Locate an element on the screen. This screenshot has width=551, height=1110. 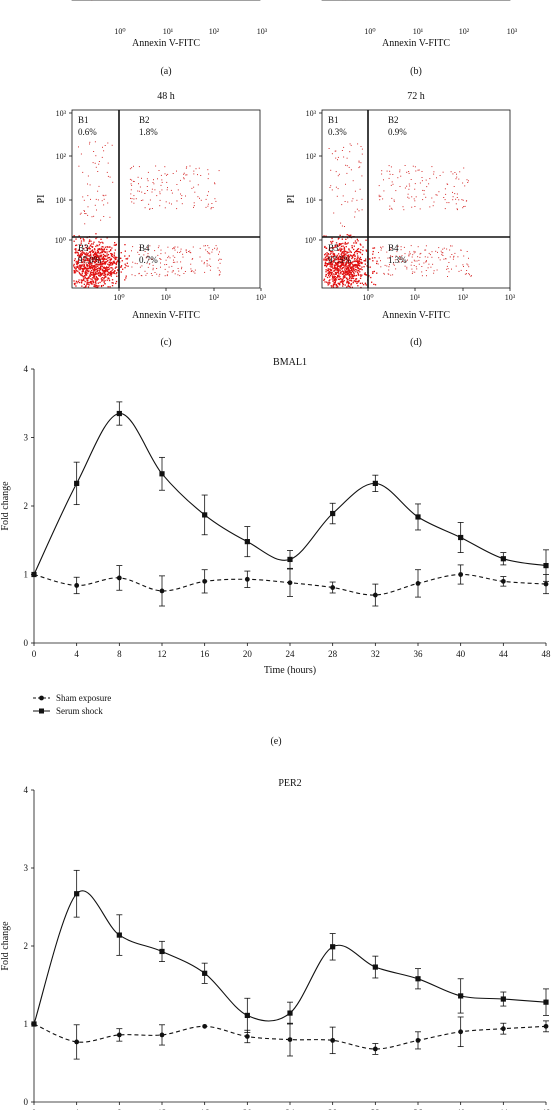
x-tick-label: 10⁰ is located at coordinates (369, 31).